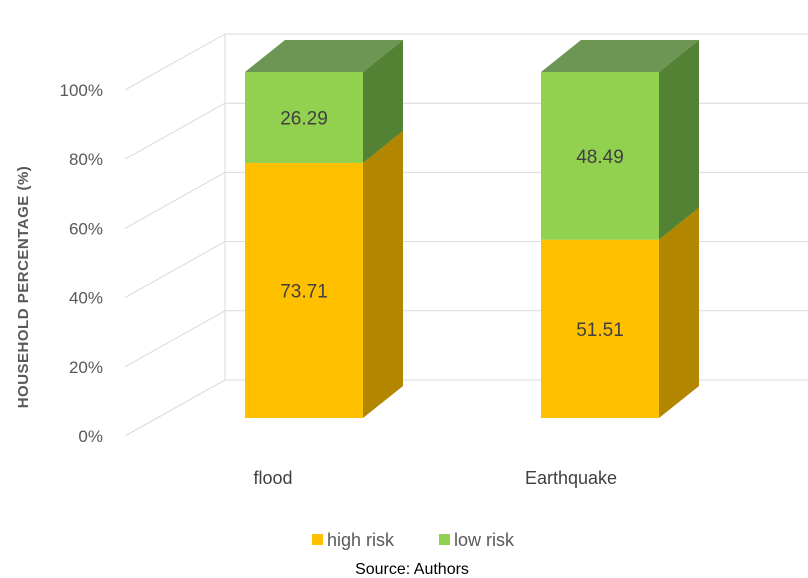 The image size is (808, 578). I want to click on y-tick-label: 60%, so click(86, 228).